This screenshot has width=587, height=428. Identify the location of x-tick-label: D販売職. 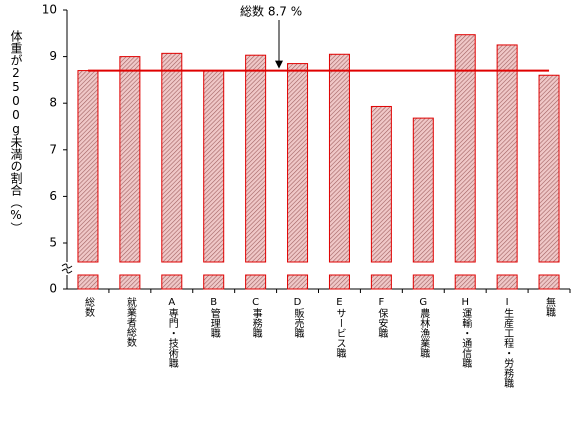
(298, 318).